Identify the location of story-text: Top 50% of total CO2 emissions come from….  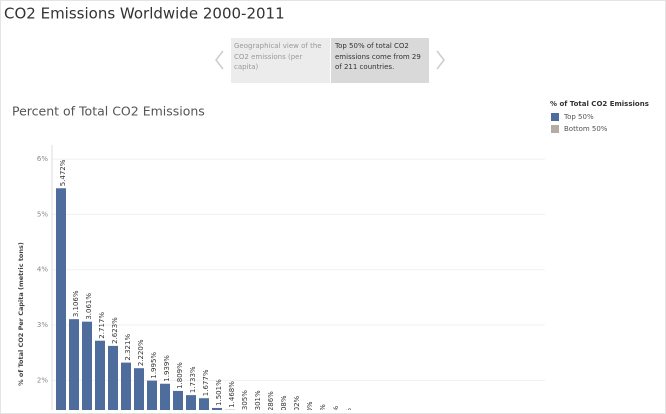
(378, 56).